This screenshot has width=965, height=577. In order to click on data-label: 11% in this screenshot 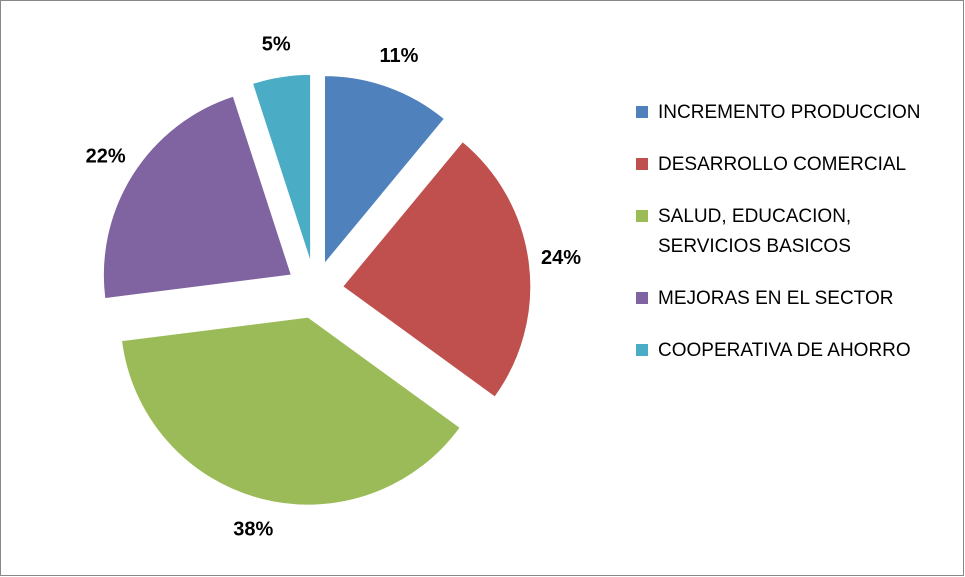, I will do `click(399, 56)`.